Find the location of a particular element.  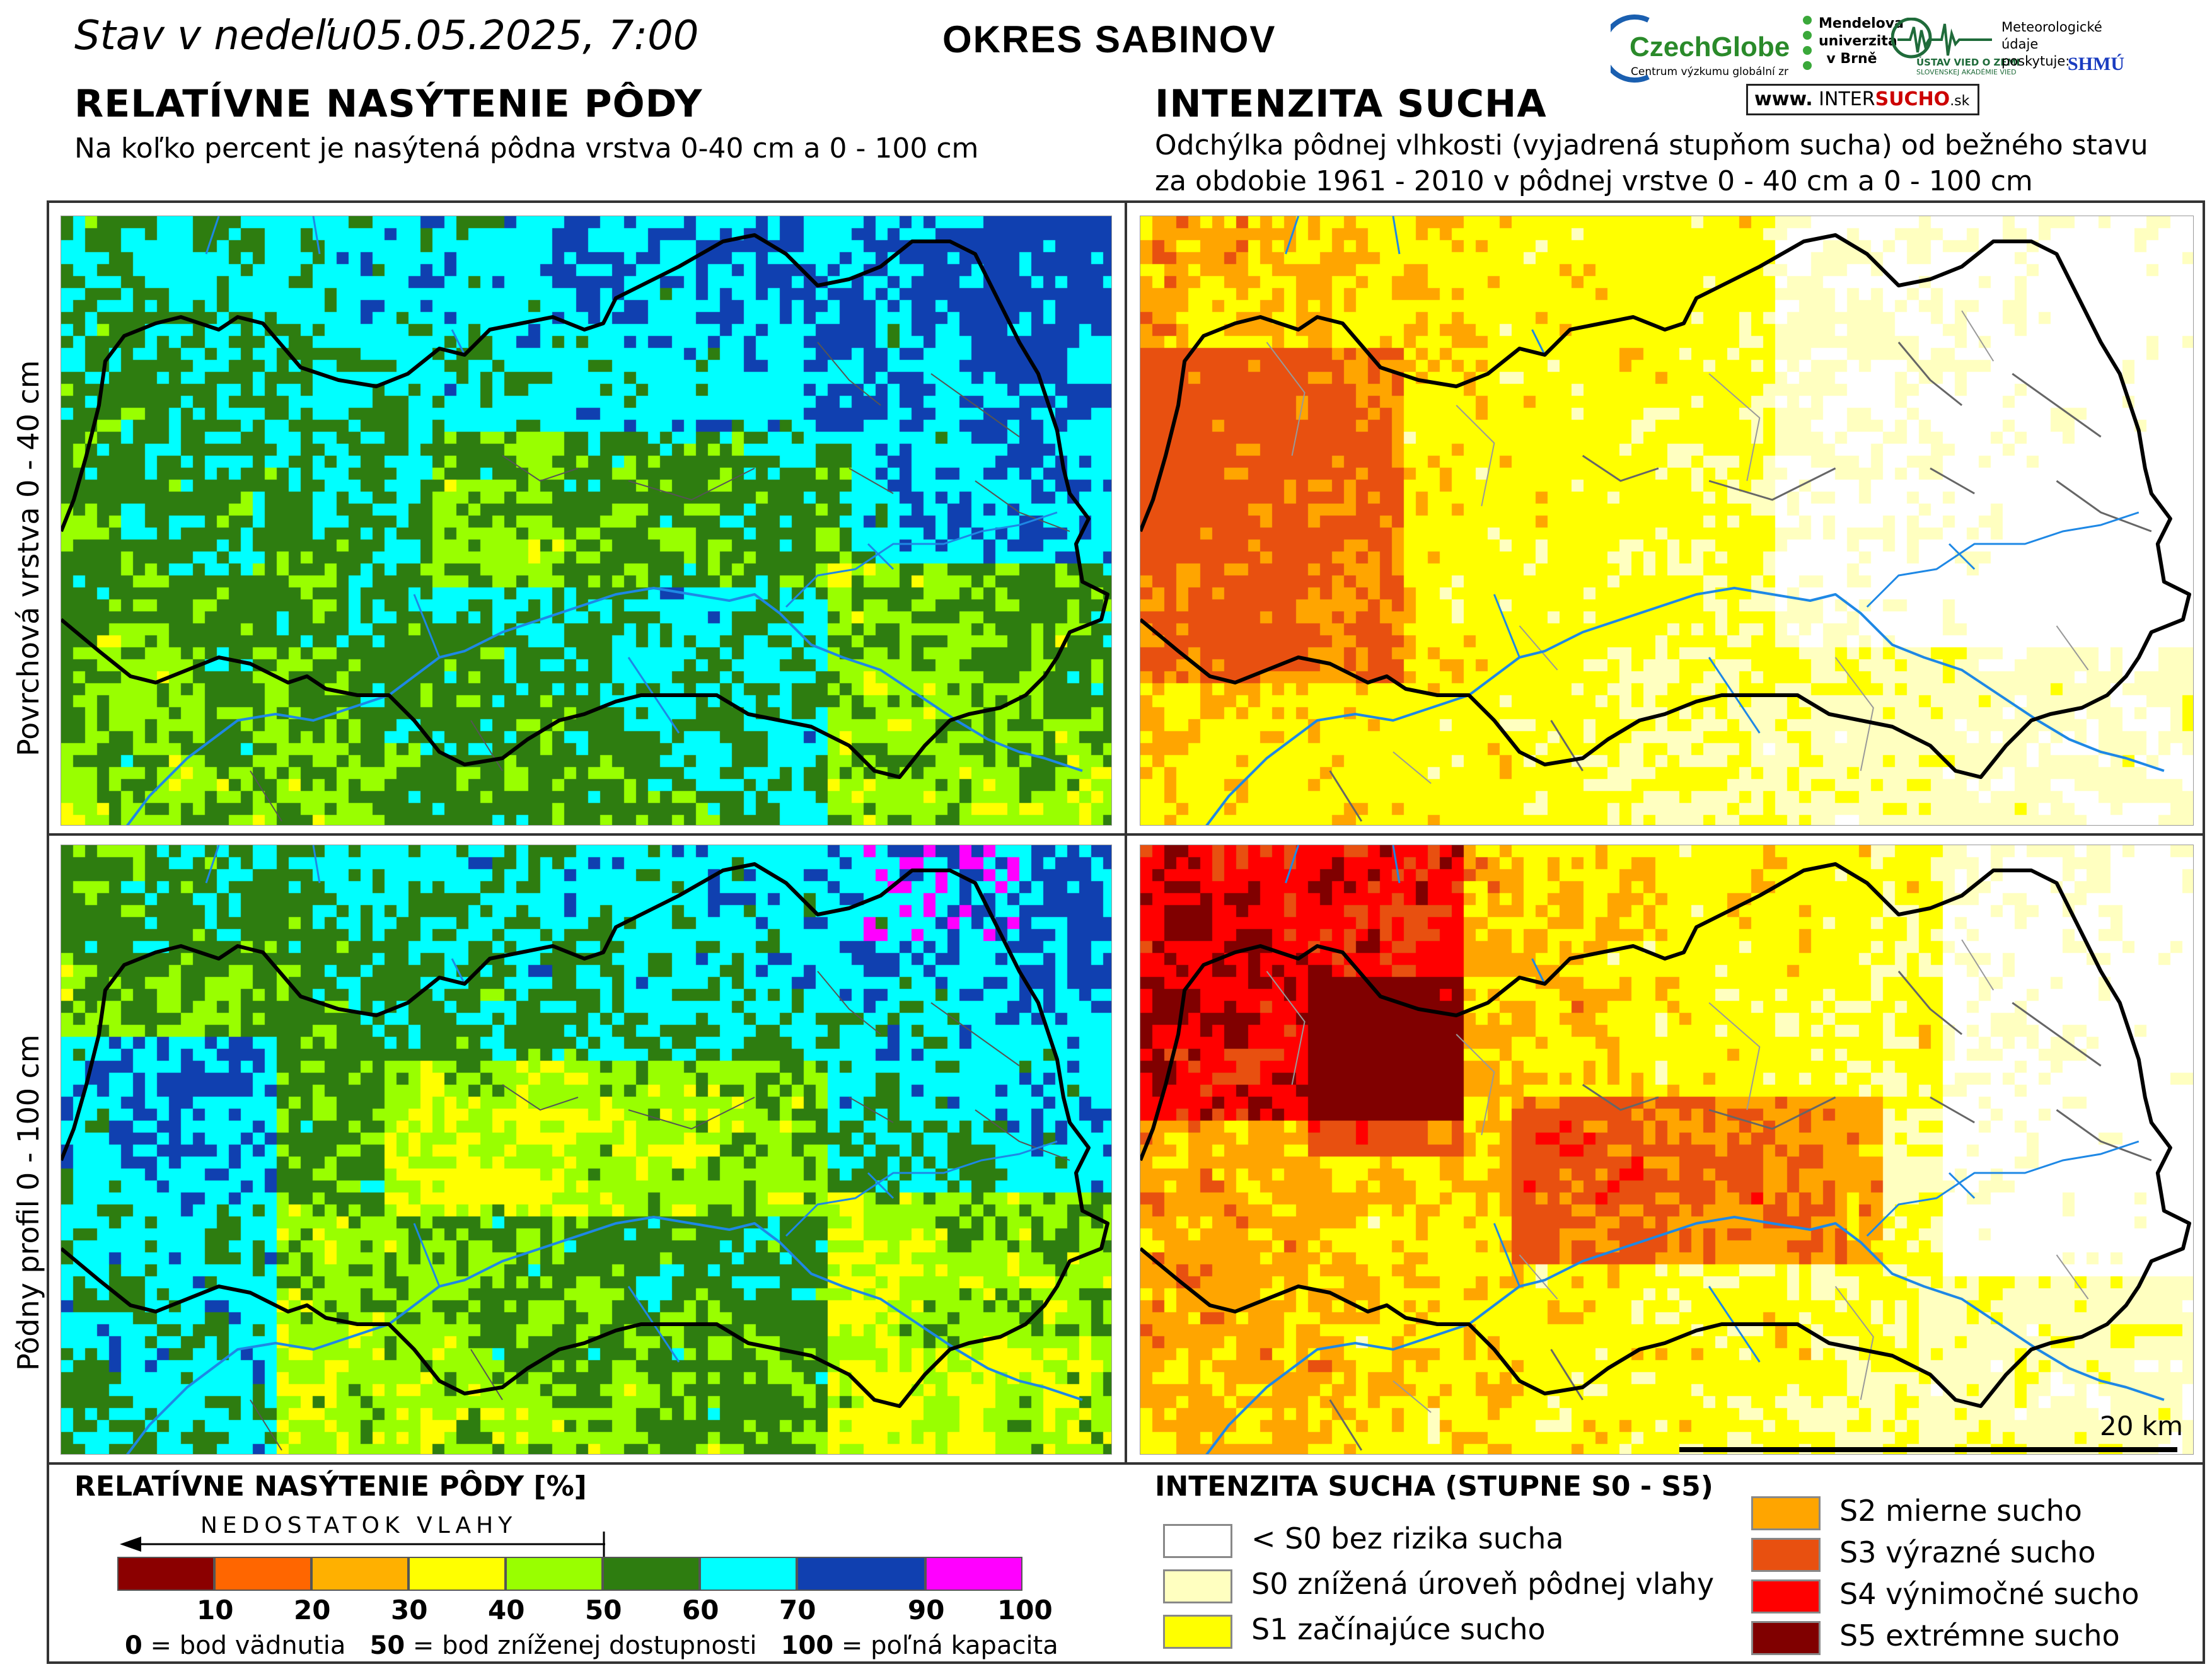

saturation-tick-label: 100 is located at coordinates (1025, 1610).